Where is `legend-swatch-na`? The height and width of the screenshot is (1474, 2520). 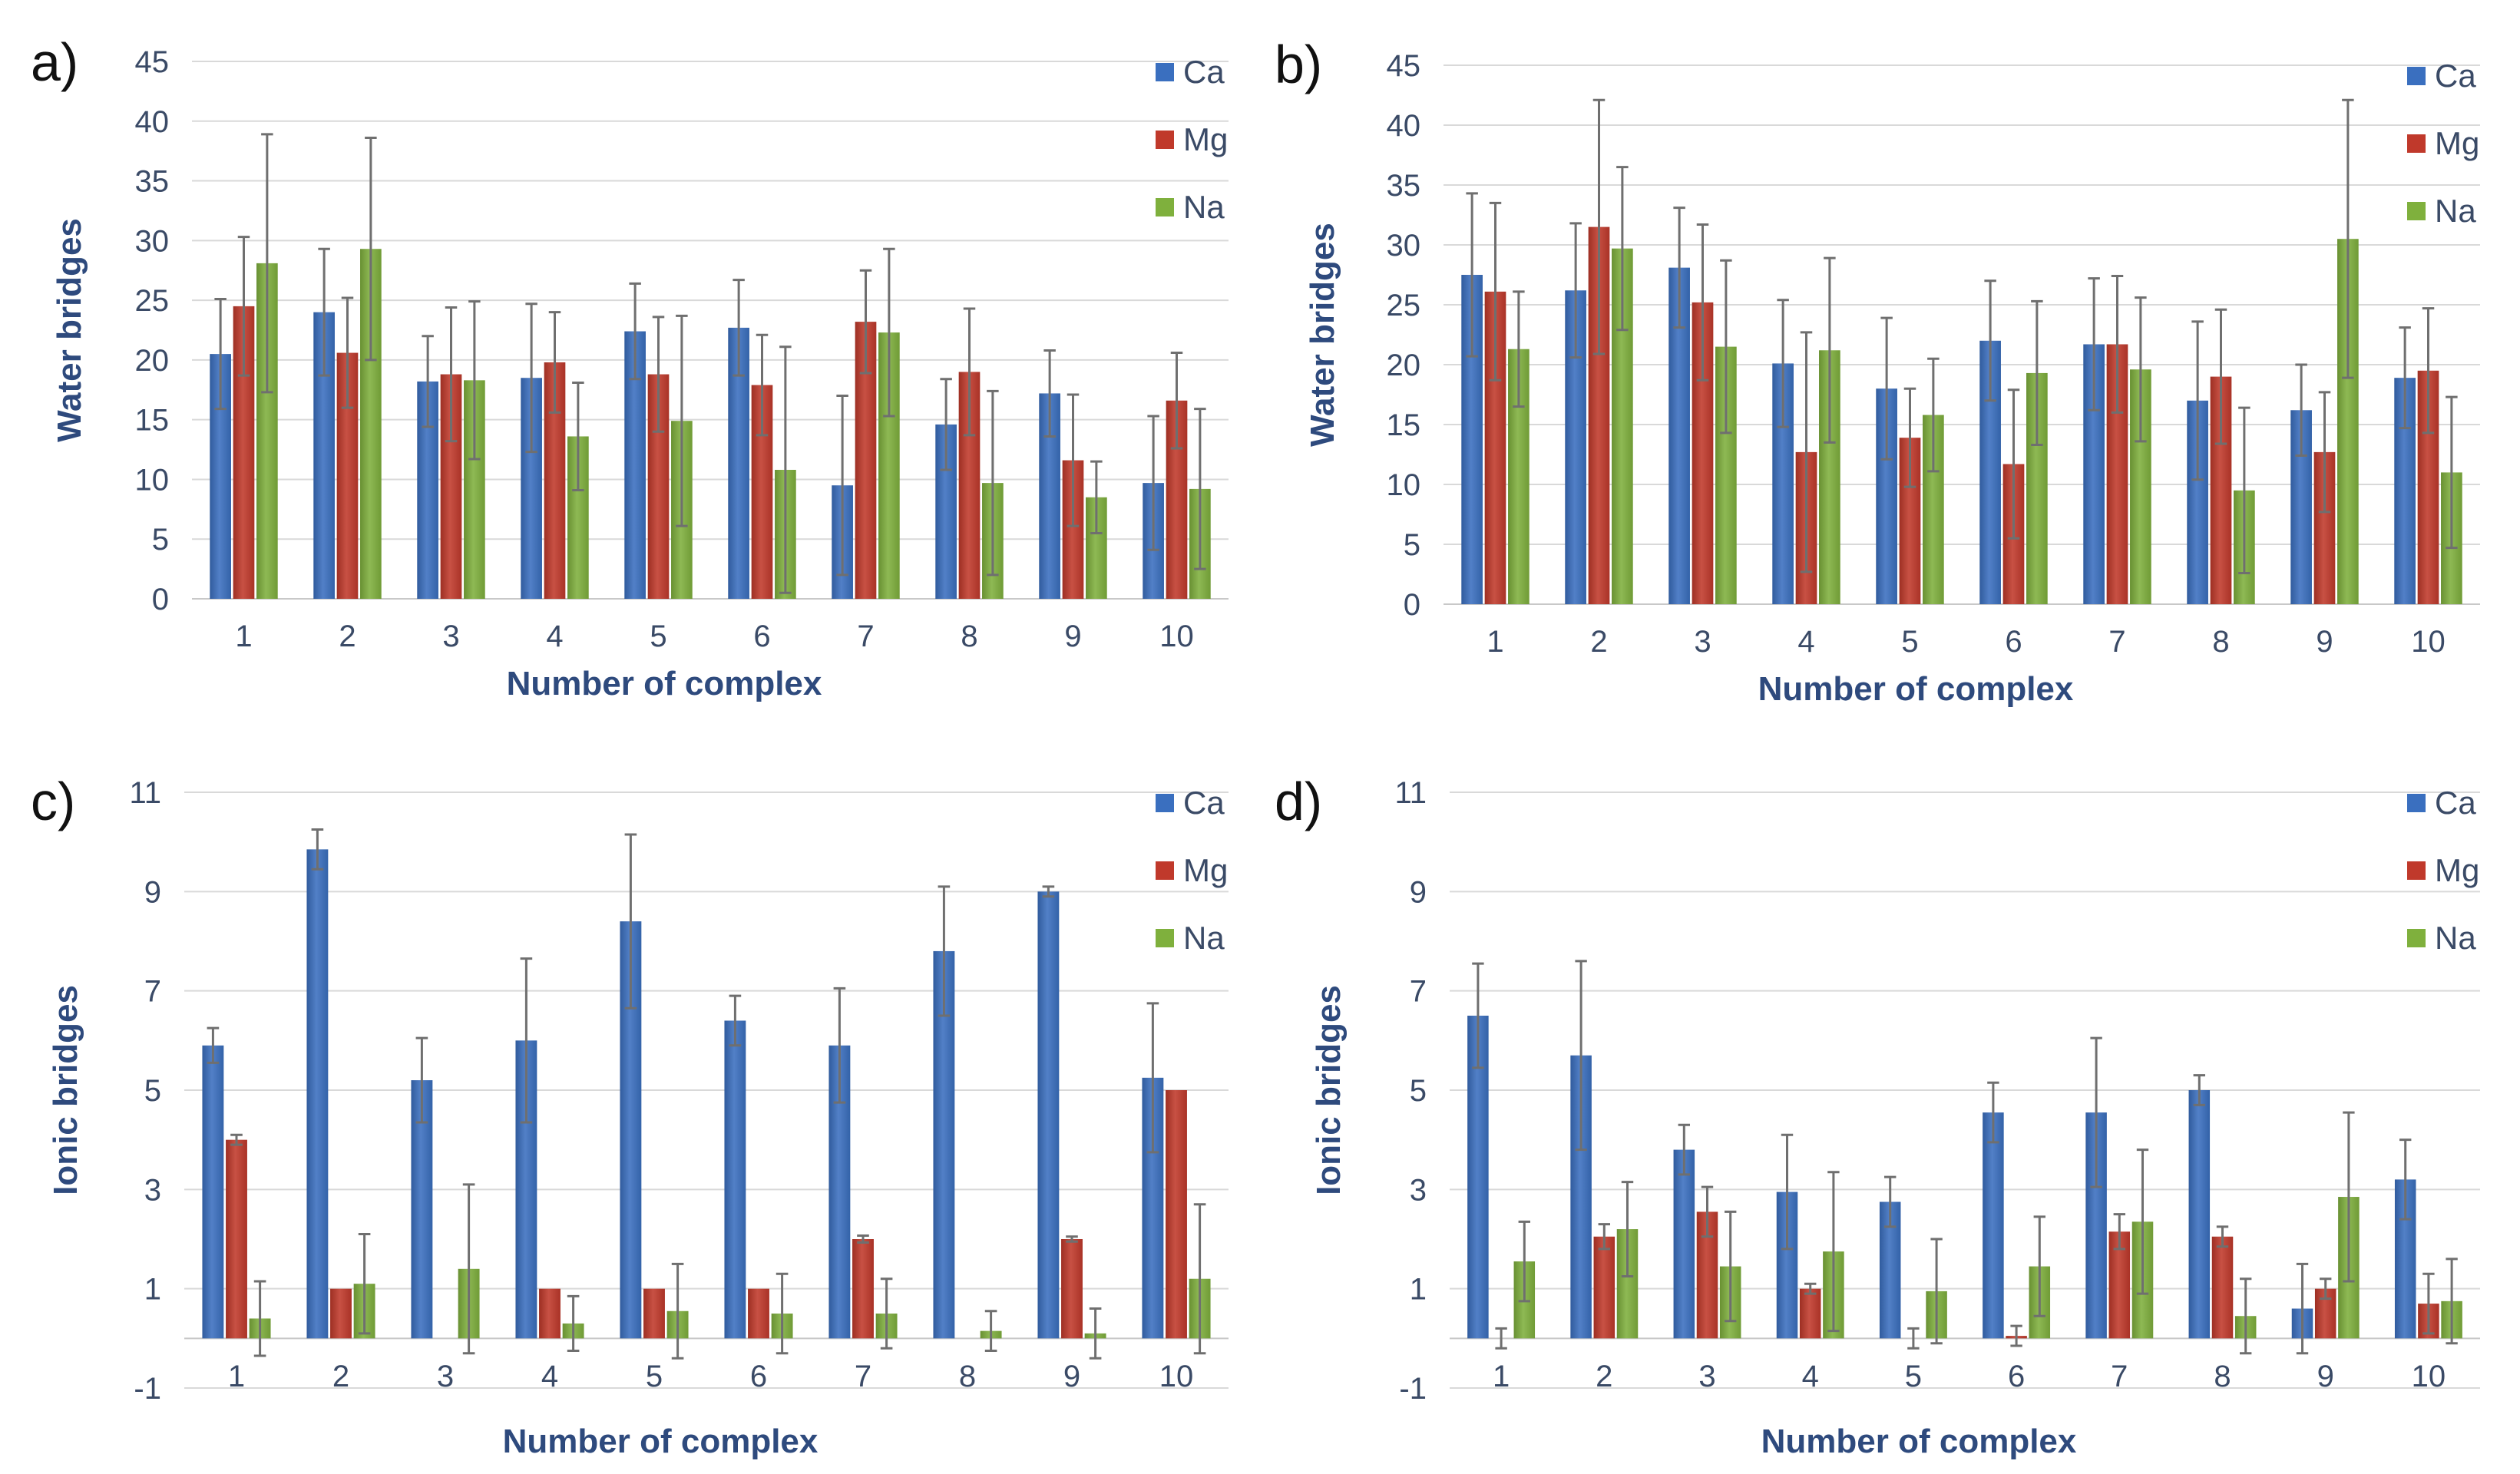 legend-swatch-na is located at coordinates (1165, 938).